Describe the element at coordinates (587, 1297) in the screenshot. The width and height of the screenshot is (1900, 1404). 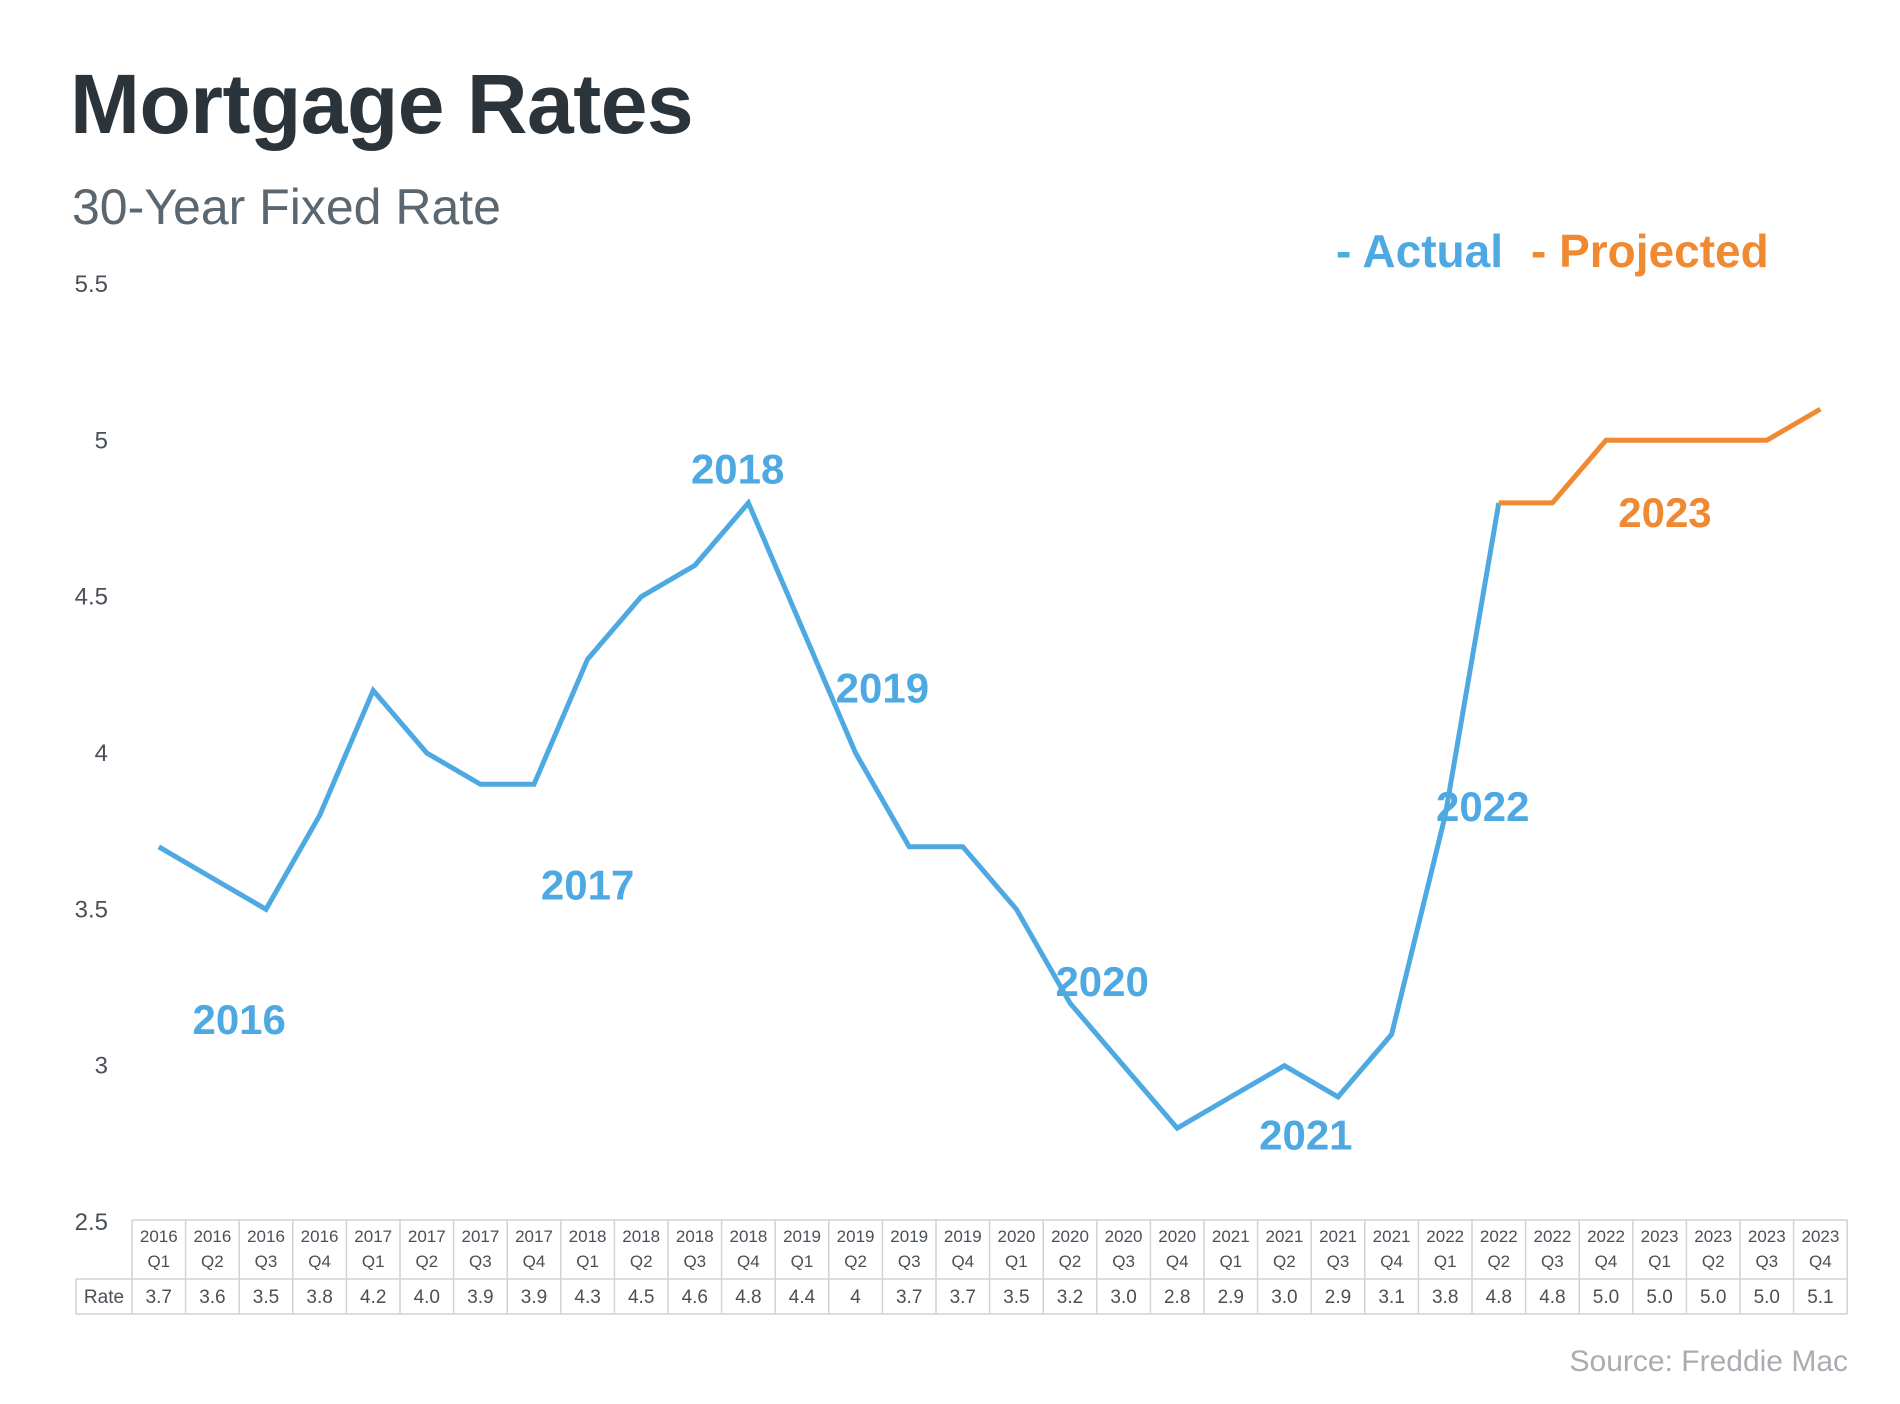
I see `table-cell-value: 4.3` at that location.